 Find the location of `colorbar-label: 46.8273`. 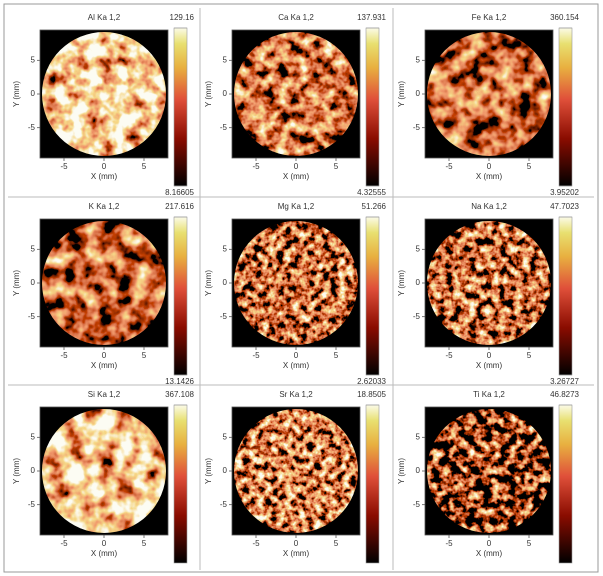

colorbar-label: 46.8273 is located at coordinates (564, 394).